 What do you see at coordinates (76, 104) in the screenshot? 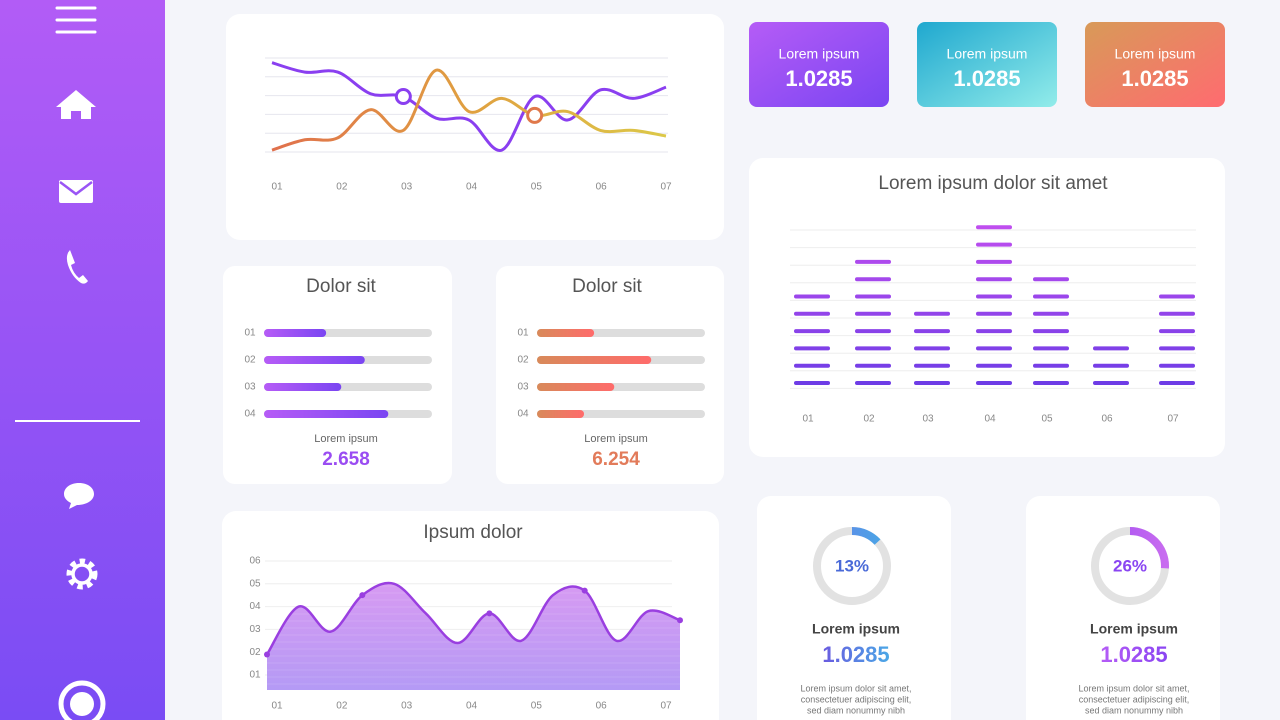
I see `home-icon` at bounding box center [76, 104].